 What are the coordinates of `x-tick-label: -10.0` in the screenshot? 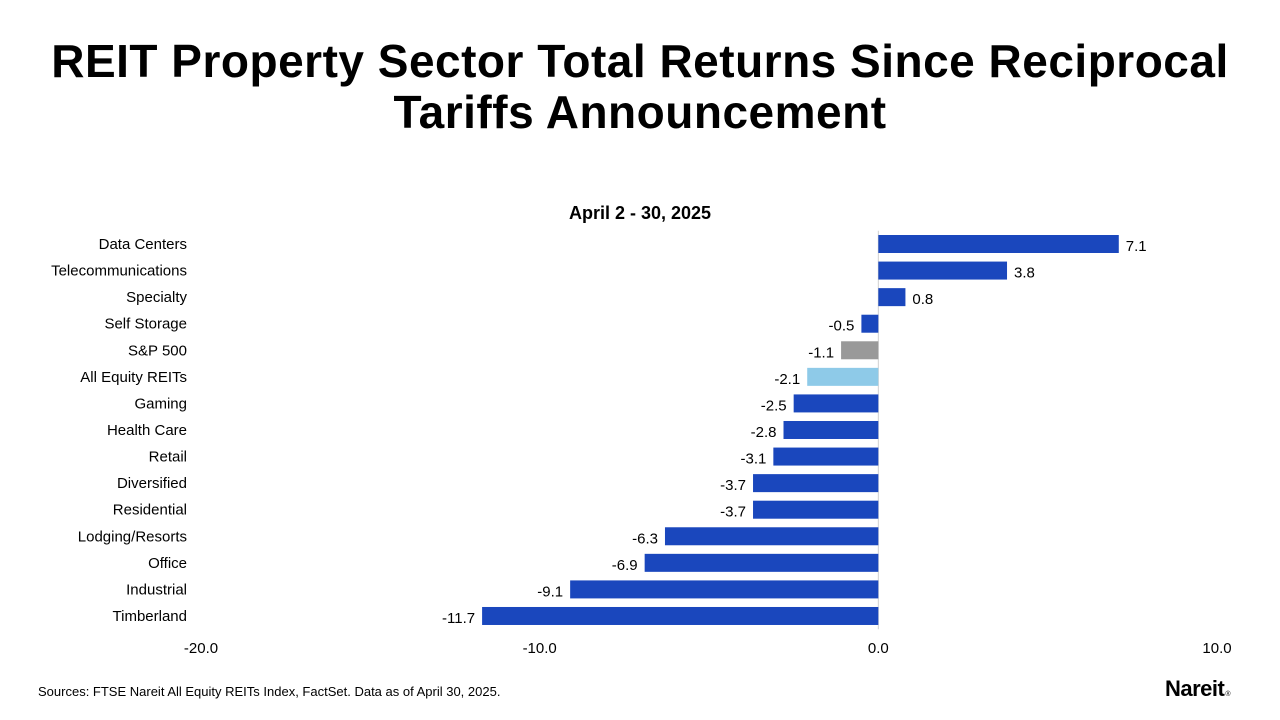 It's located at (540, 648).